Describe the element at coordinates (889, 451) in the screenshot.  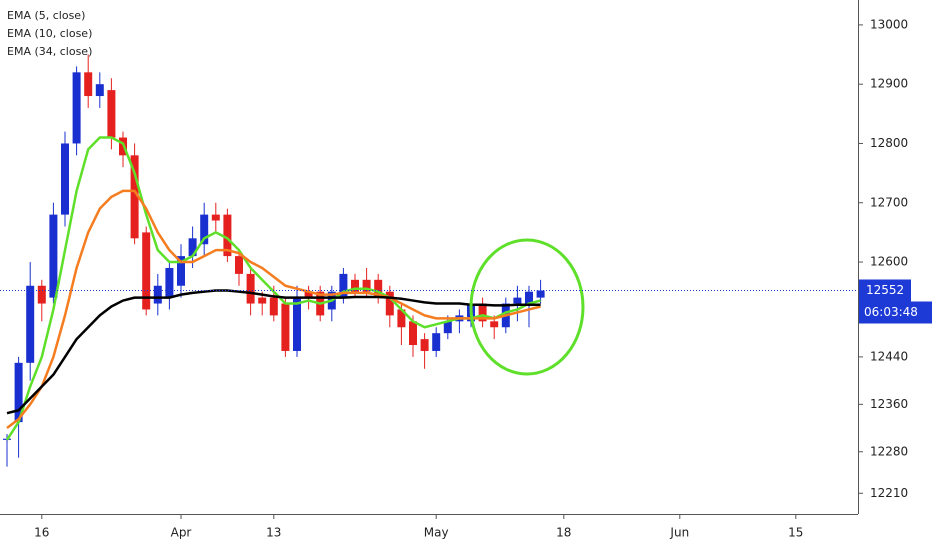
I see `y-tick-label: 12280` at that location.